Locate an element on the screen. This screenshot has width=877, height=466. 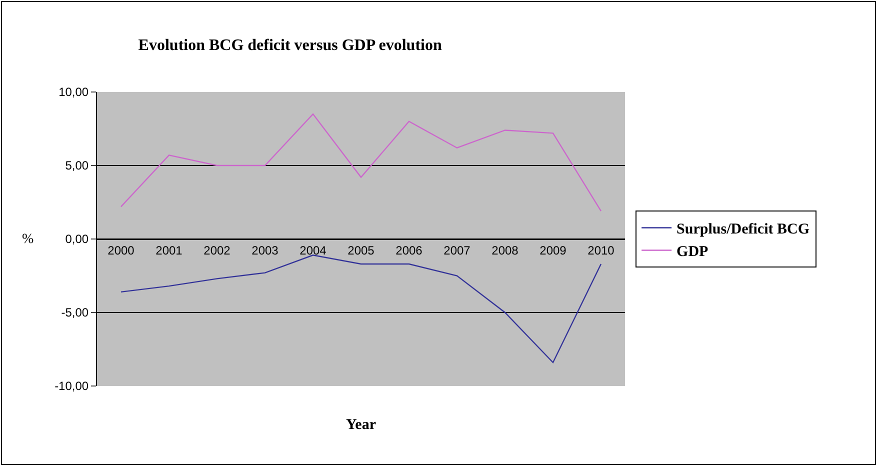
x-tick-label: 2004 is located at coordinates (313, 250).